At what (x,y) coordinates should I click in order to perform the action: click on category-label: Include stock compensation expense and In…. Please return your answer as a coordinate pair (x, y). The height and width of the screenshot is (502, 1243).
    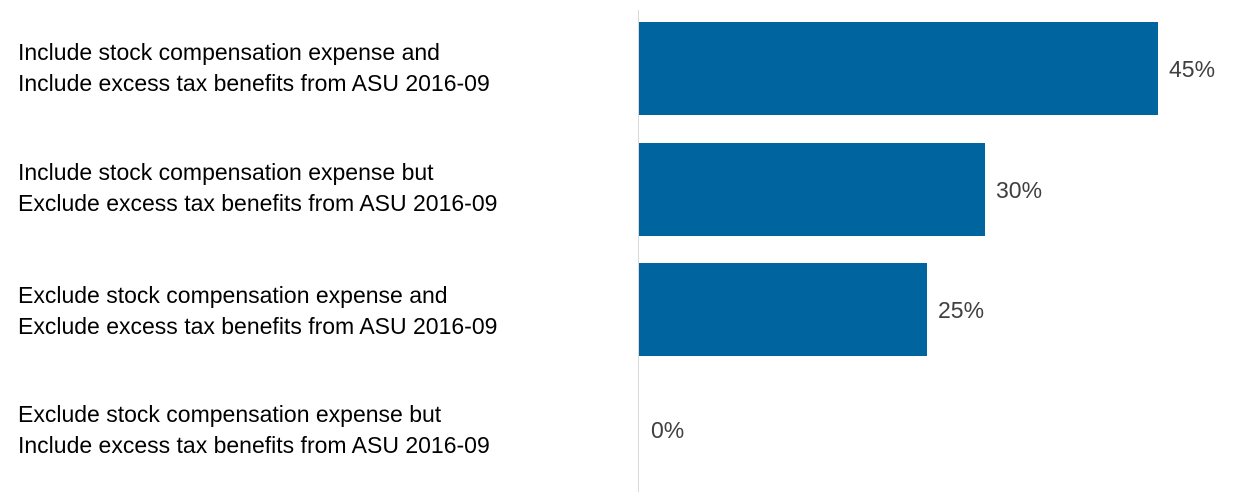
    Looking at the image, I should click on (318, 68).